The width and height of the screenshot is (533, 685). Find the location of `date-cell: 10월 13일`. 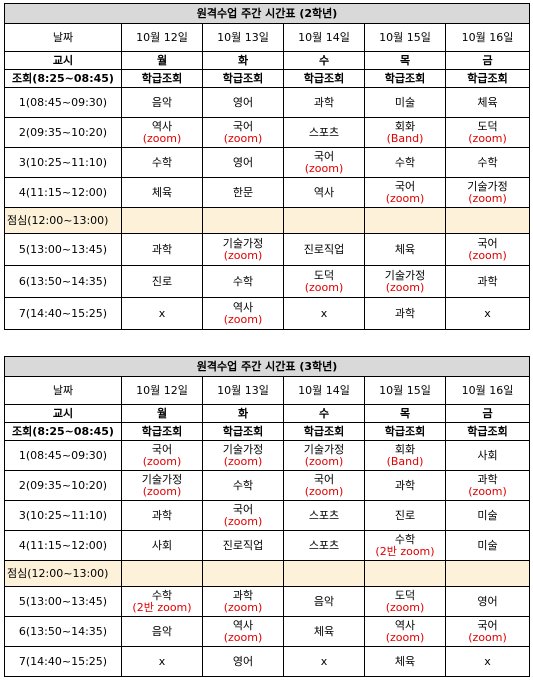

date-cell: 10월 13일 is located at coordinates (243, 390).